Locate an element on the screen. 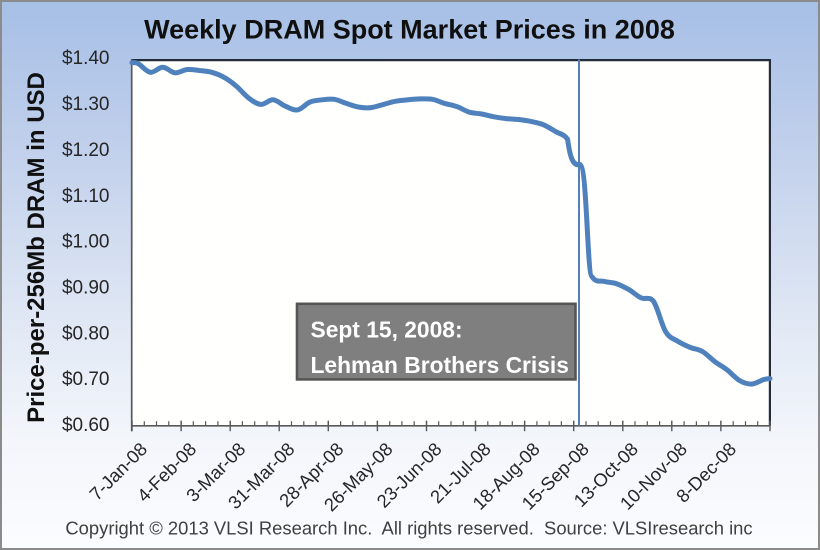 This screenshot has width=820, height=550. svg-text: $0.60 is located at coordinates (86, 425).